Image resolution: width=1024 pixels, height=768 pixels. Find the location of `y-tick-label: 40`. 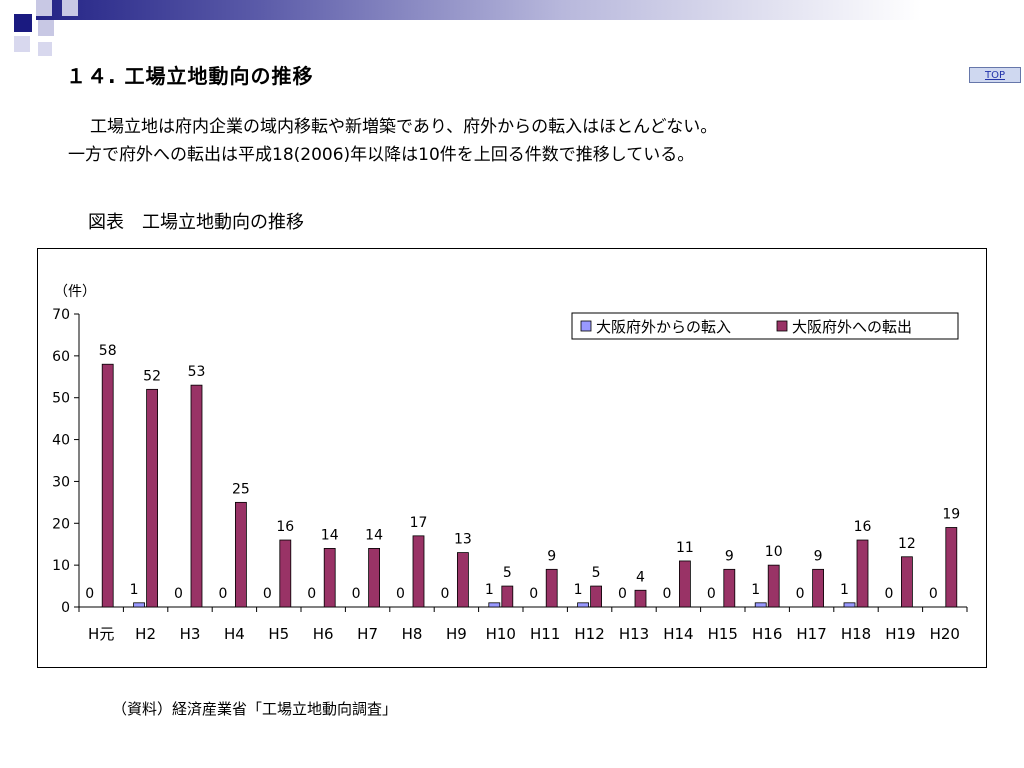

y-tick-label: 40 is located at coordinates (61, 441).